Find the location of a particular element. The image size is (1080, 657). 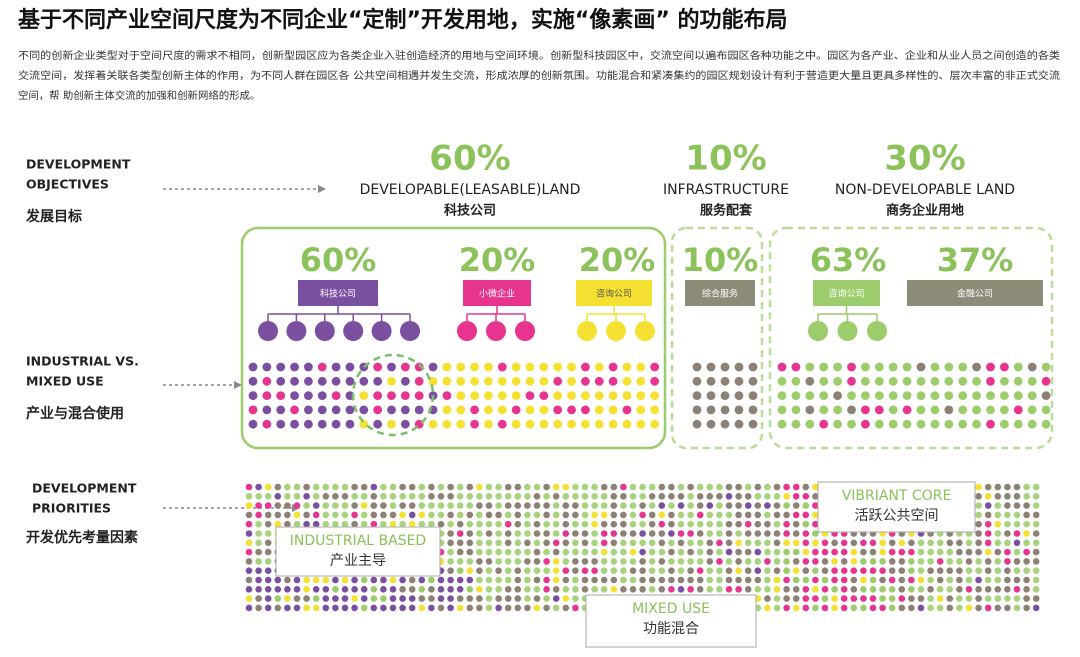

tenant-circle is located at coordinates (268, 331).